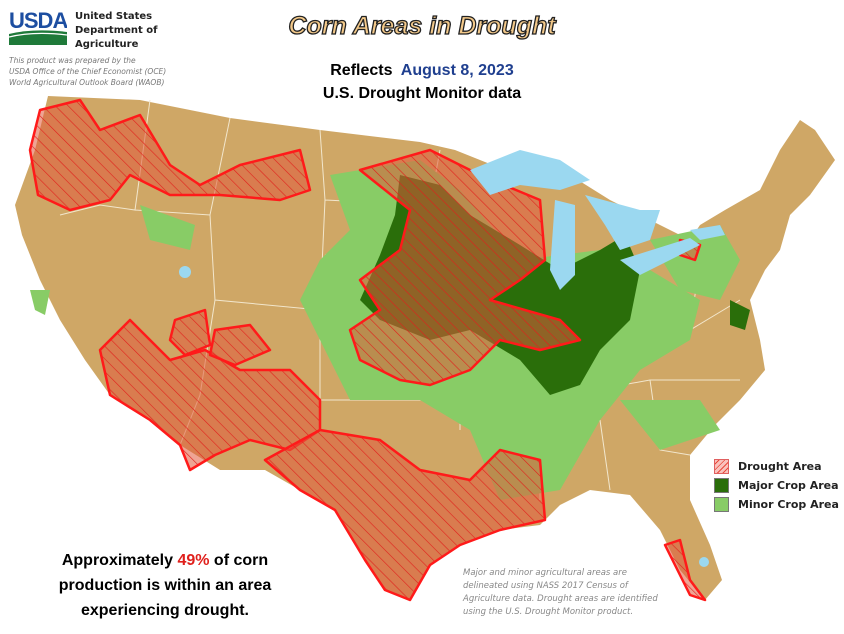 Image resolution: width=844 pixels, height=634 pixels. I want to click on legend-drought: Drought Area, so click(776, 466).